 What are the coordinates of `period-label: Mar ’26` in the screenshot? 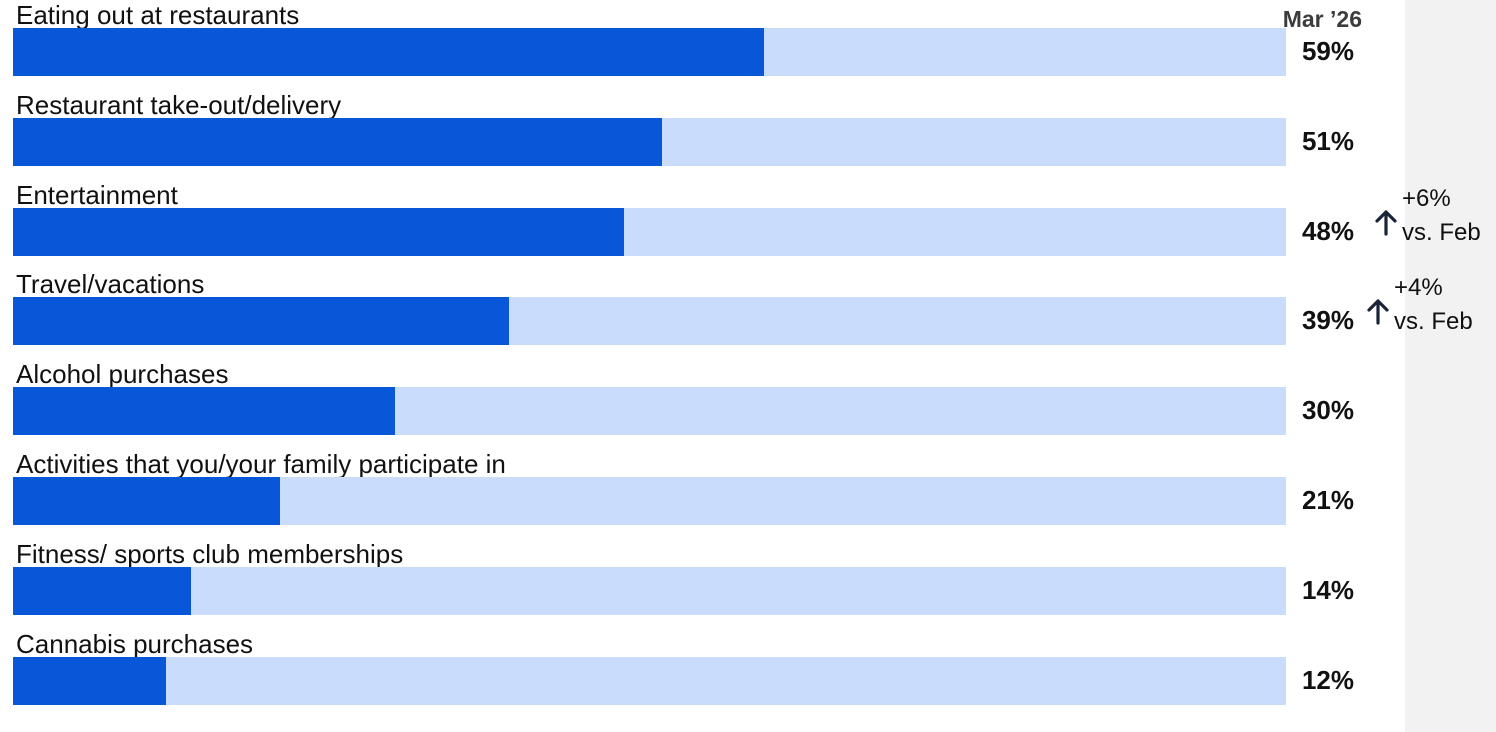 It's located at (1322, 19).